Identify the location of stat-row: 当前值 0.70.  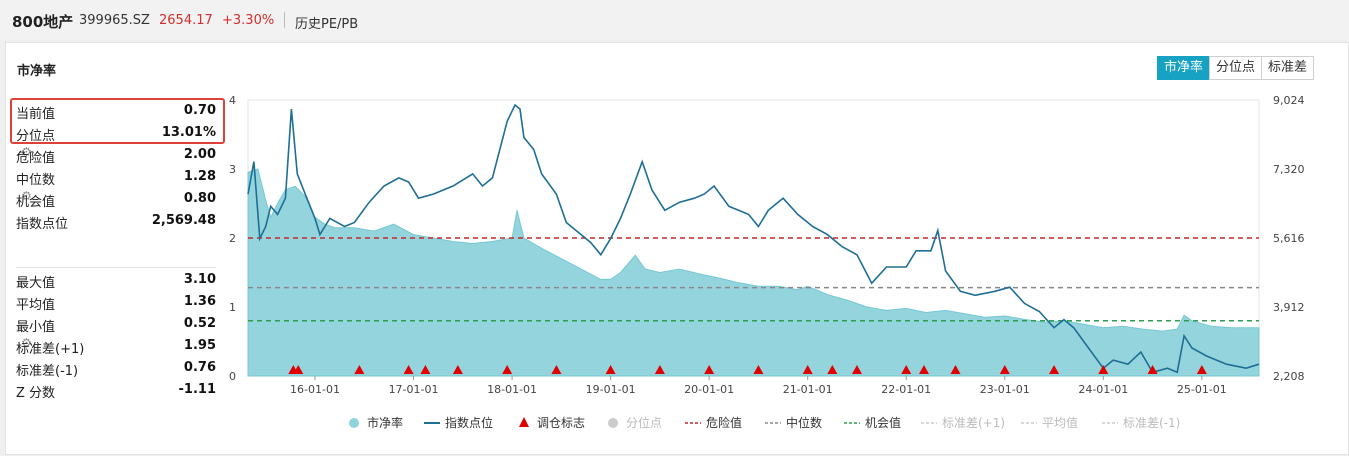
(116, 111).